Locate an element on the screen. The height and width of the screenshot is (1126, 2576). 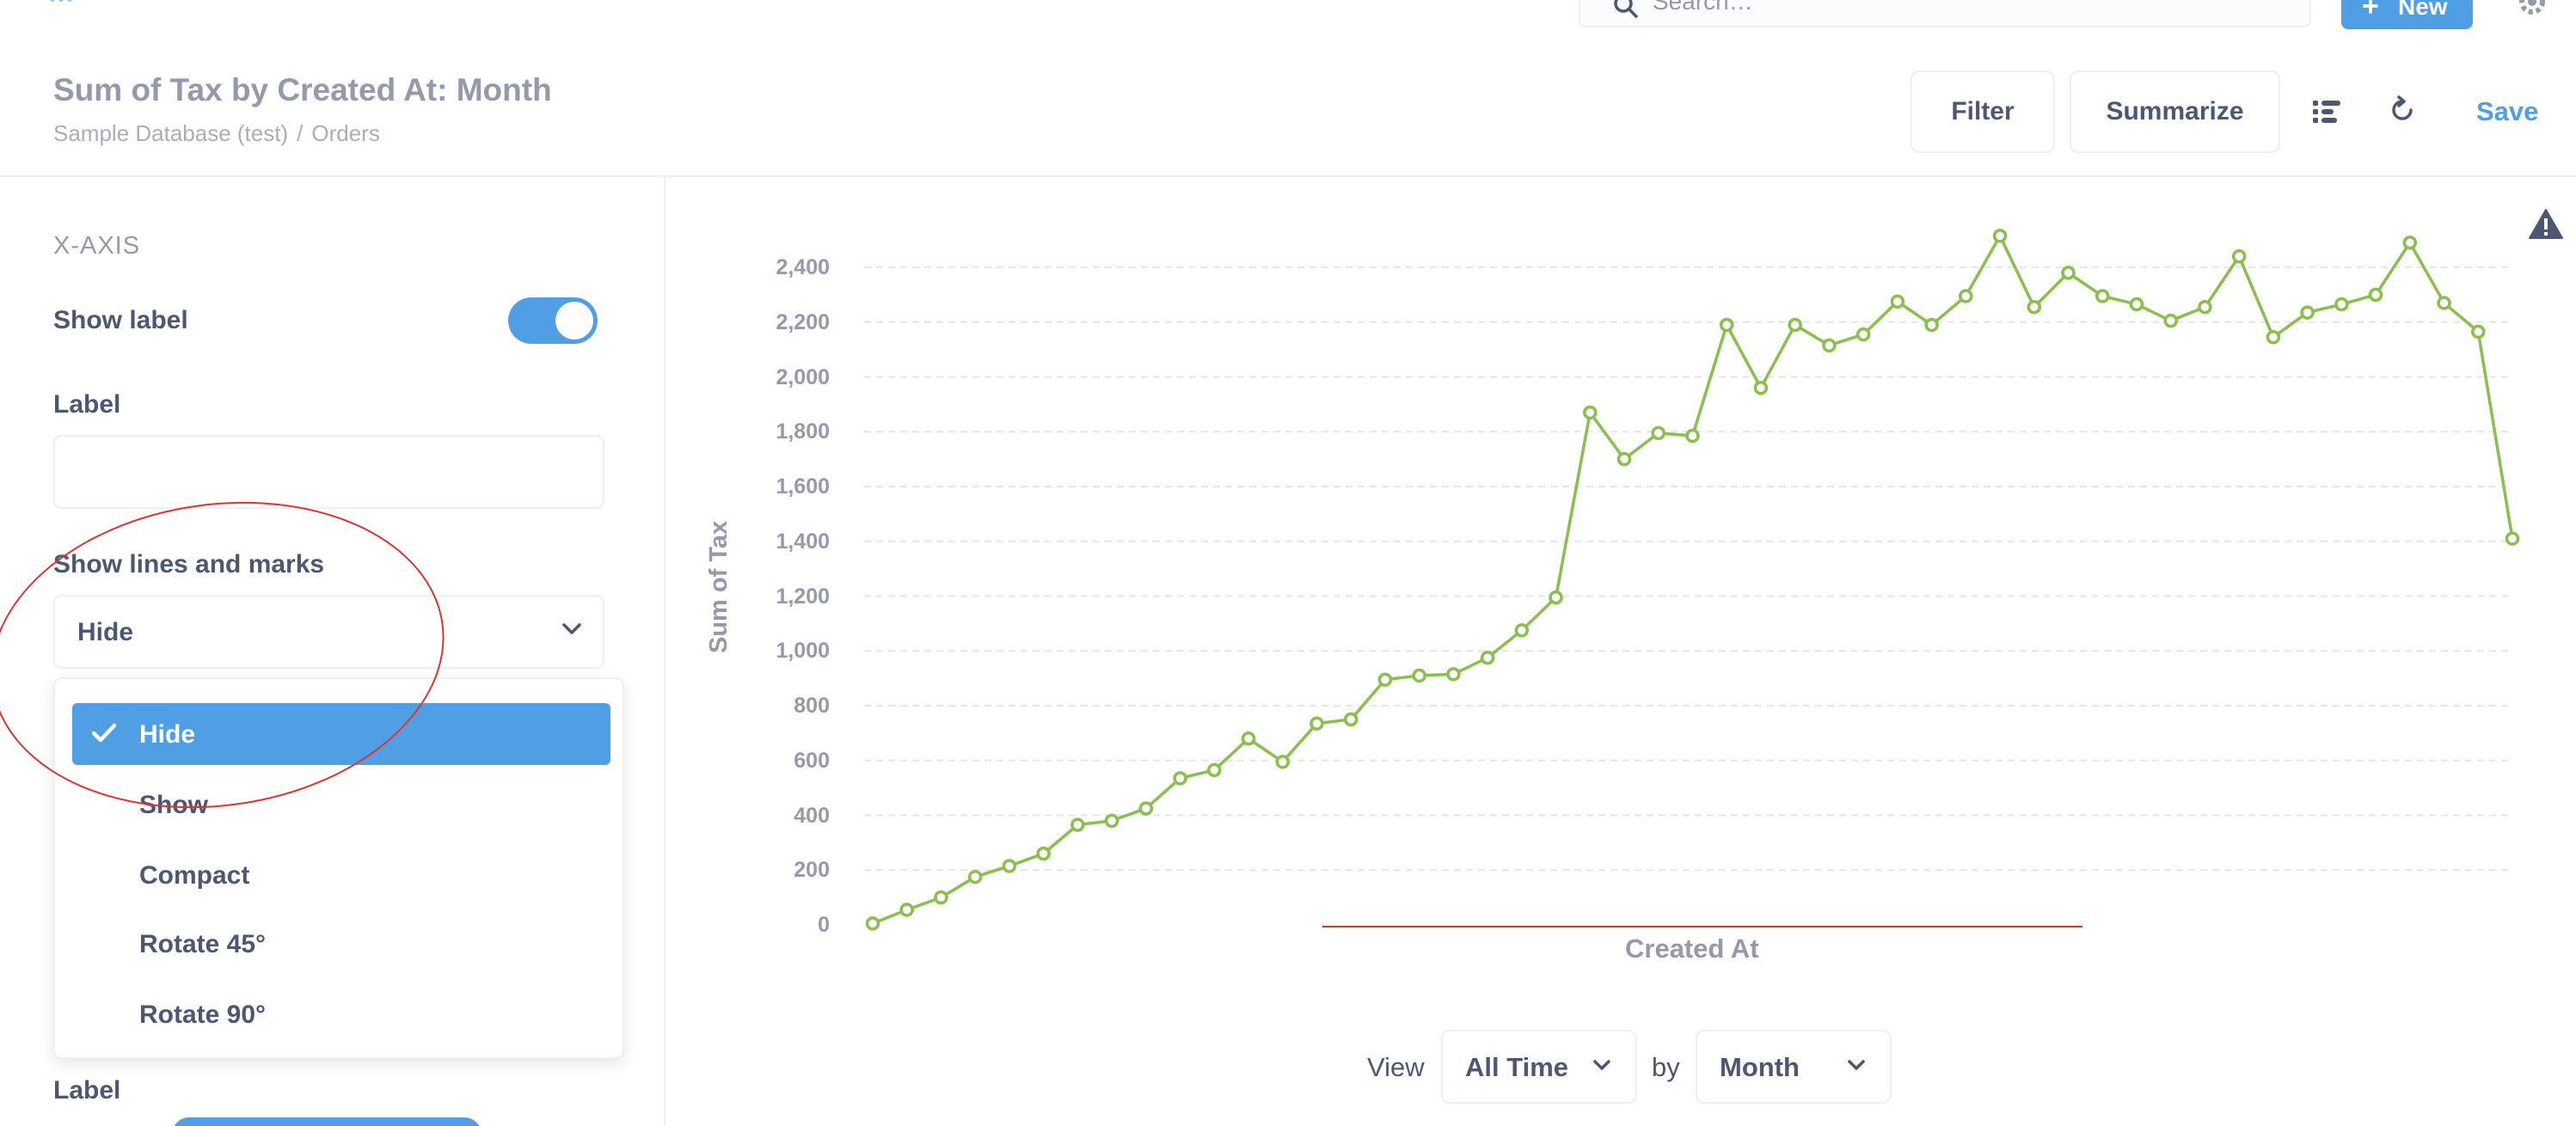
y-tick-label: 1,600 is located at coordinates (803, 486).